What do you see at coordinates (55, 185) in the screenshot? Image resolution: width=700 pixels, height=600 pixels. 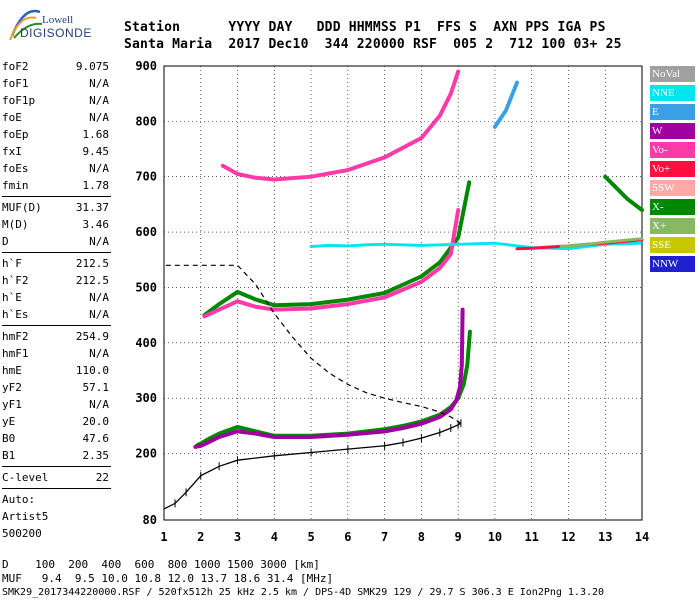 I see `param-row-fmin: fmin 1.78` at bounding box center [55, 185].